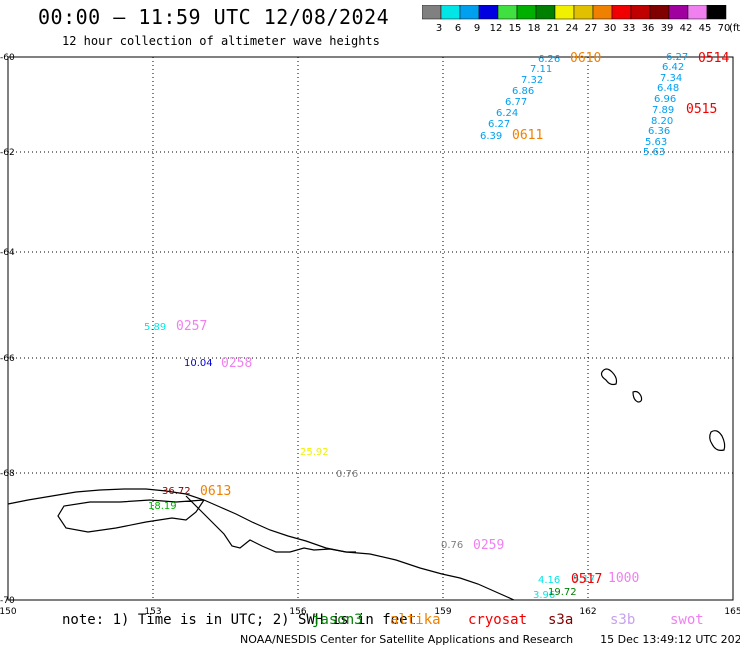  Describe the element at coordinates (585, 58) in the screenshot. I see `pass-time-label: 0610` at that location.